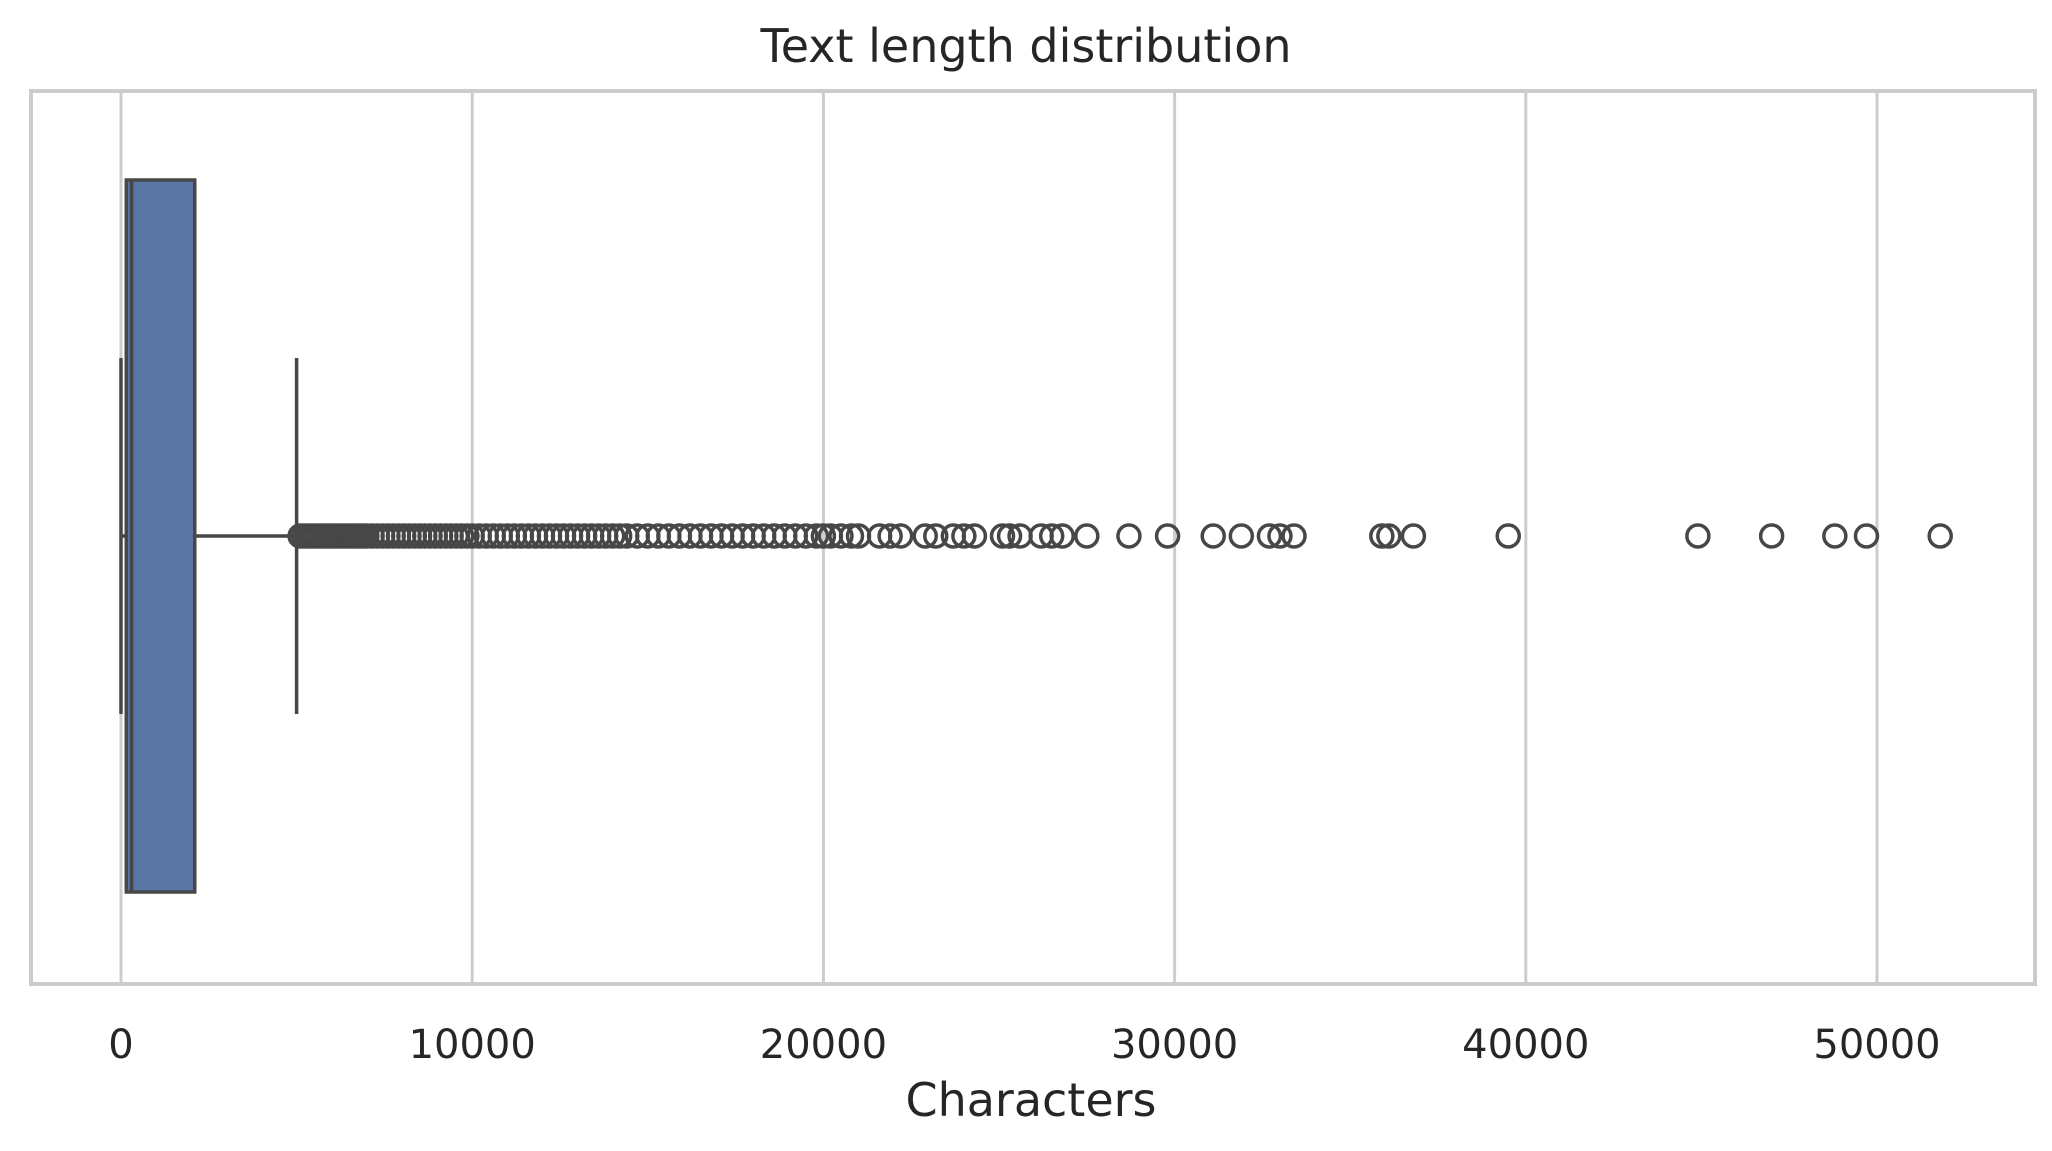  Describe the element at coordinates (1174, 1045) in the screenshot. I see `x-tick-label: 30000` at that location.